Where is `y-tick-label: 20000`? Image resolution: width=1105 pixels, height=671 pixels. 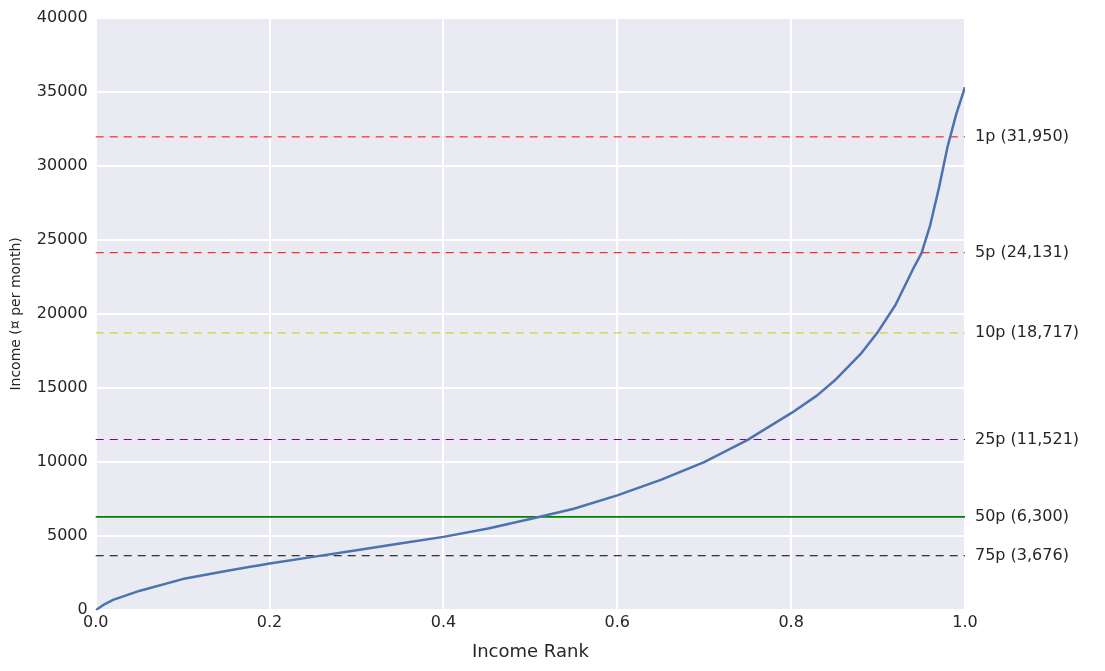 y-tick-label: 20000 is located at coordinates (62, 313).